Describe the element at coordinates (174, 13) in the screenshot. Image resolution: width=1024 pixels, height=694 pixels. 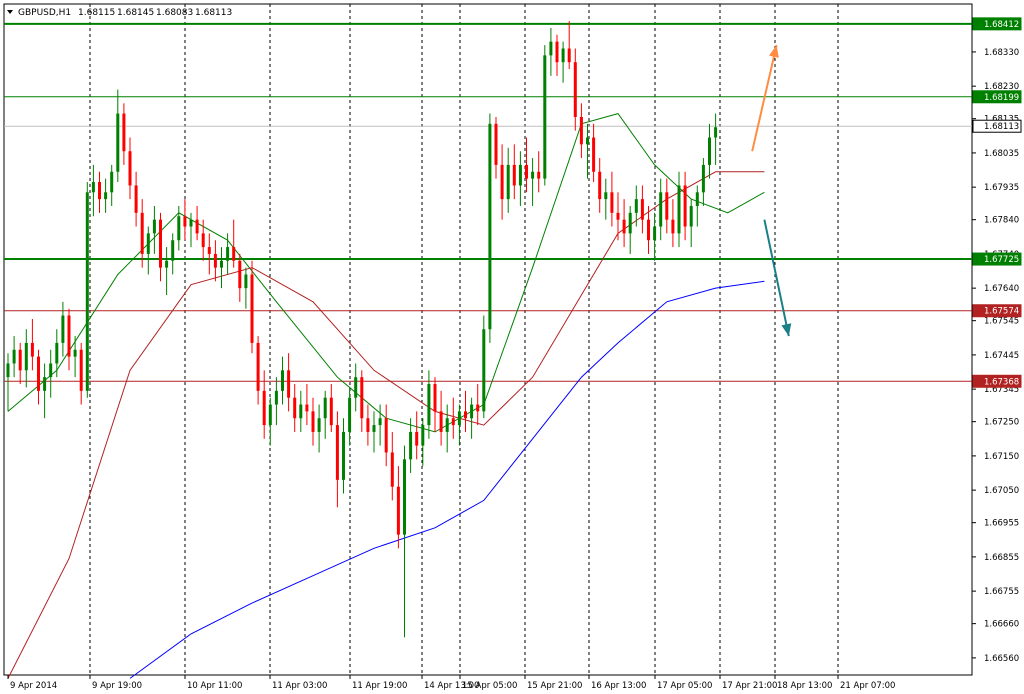
I see `ohlc-low: 1.68083` at that location.